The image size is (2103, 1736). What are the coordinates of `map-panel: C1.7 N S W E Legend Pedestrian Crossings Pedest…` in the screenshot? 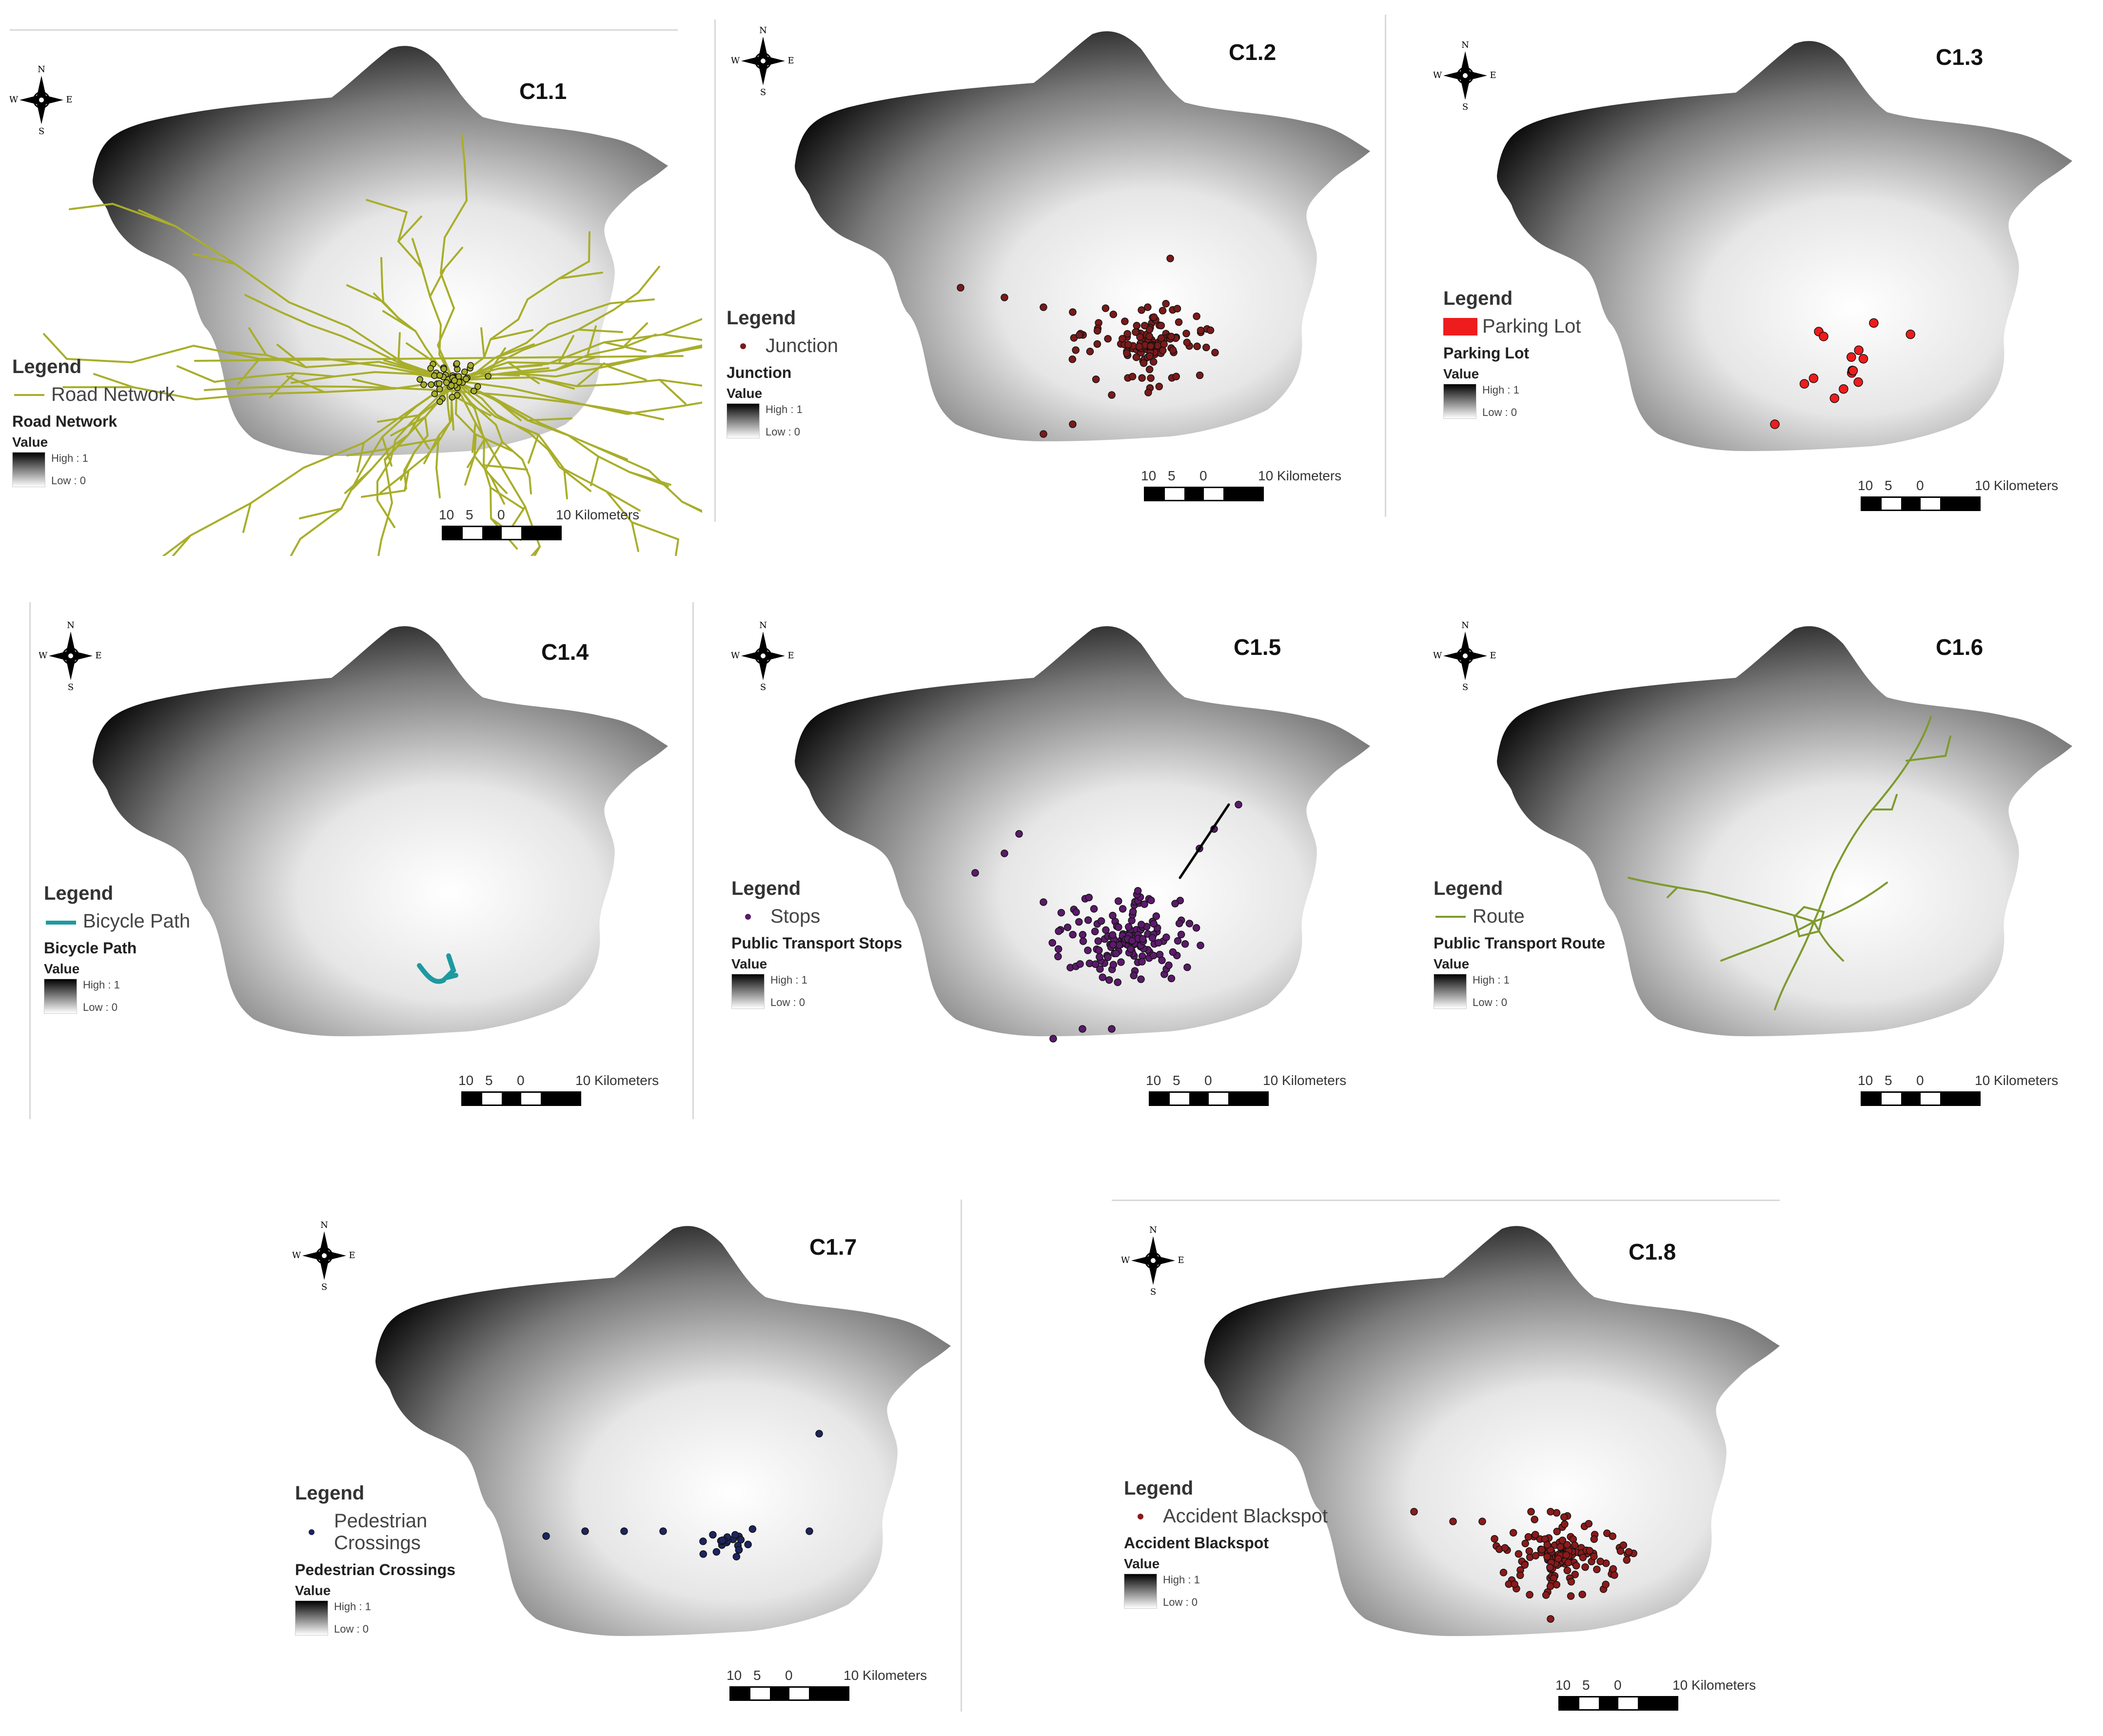 It's located at (634, 1468).